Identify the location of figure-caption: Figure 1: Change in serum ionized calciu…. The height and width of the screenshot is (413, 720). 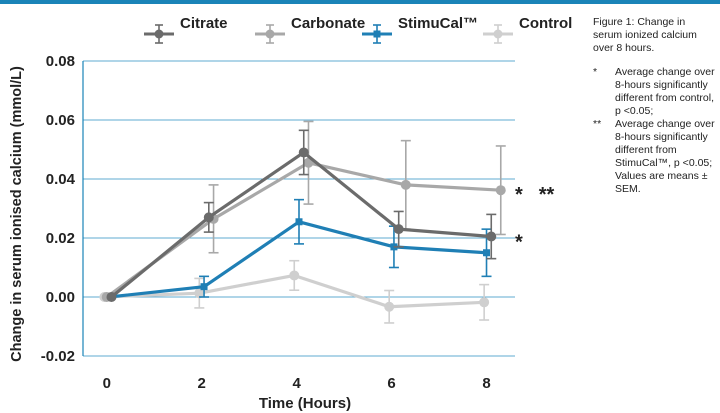
(654, 106).